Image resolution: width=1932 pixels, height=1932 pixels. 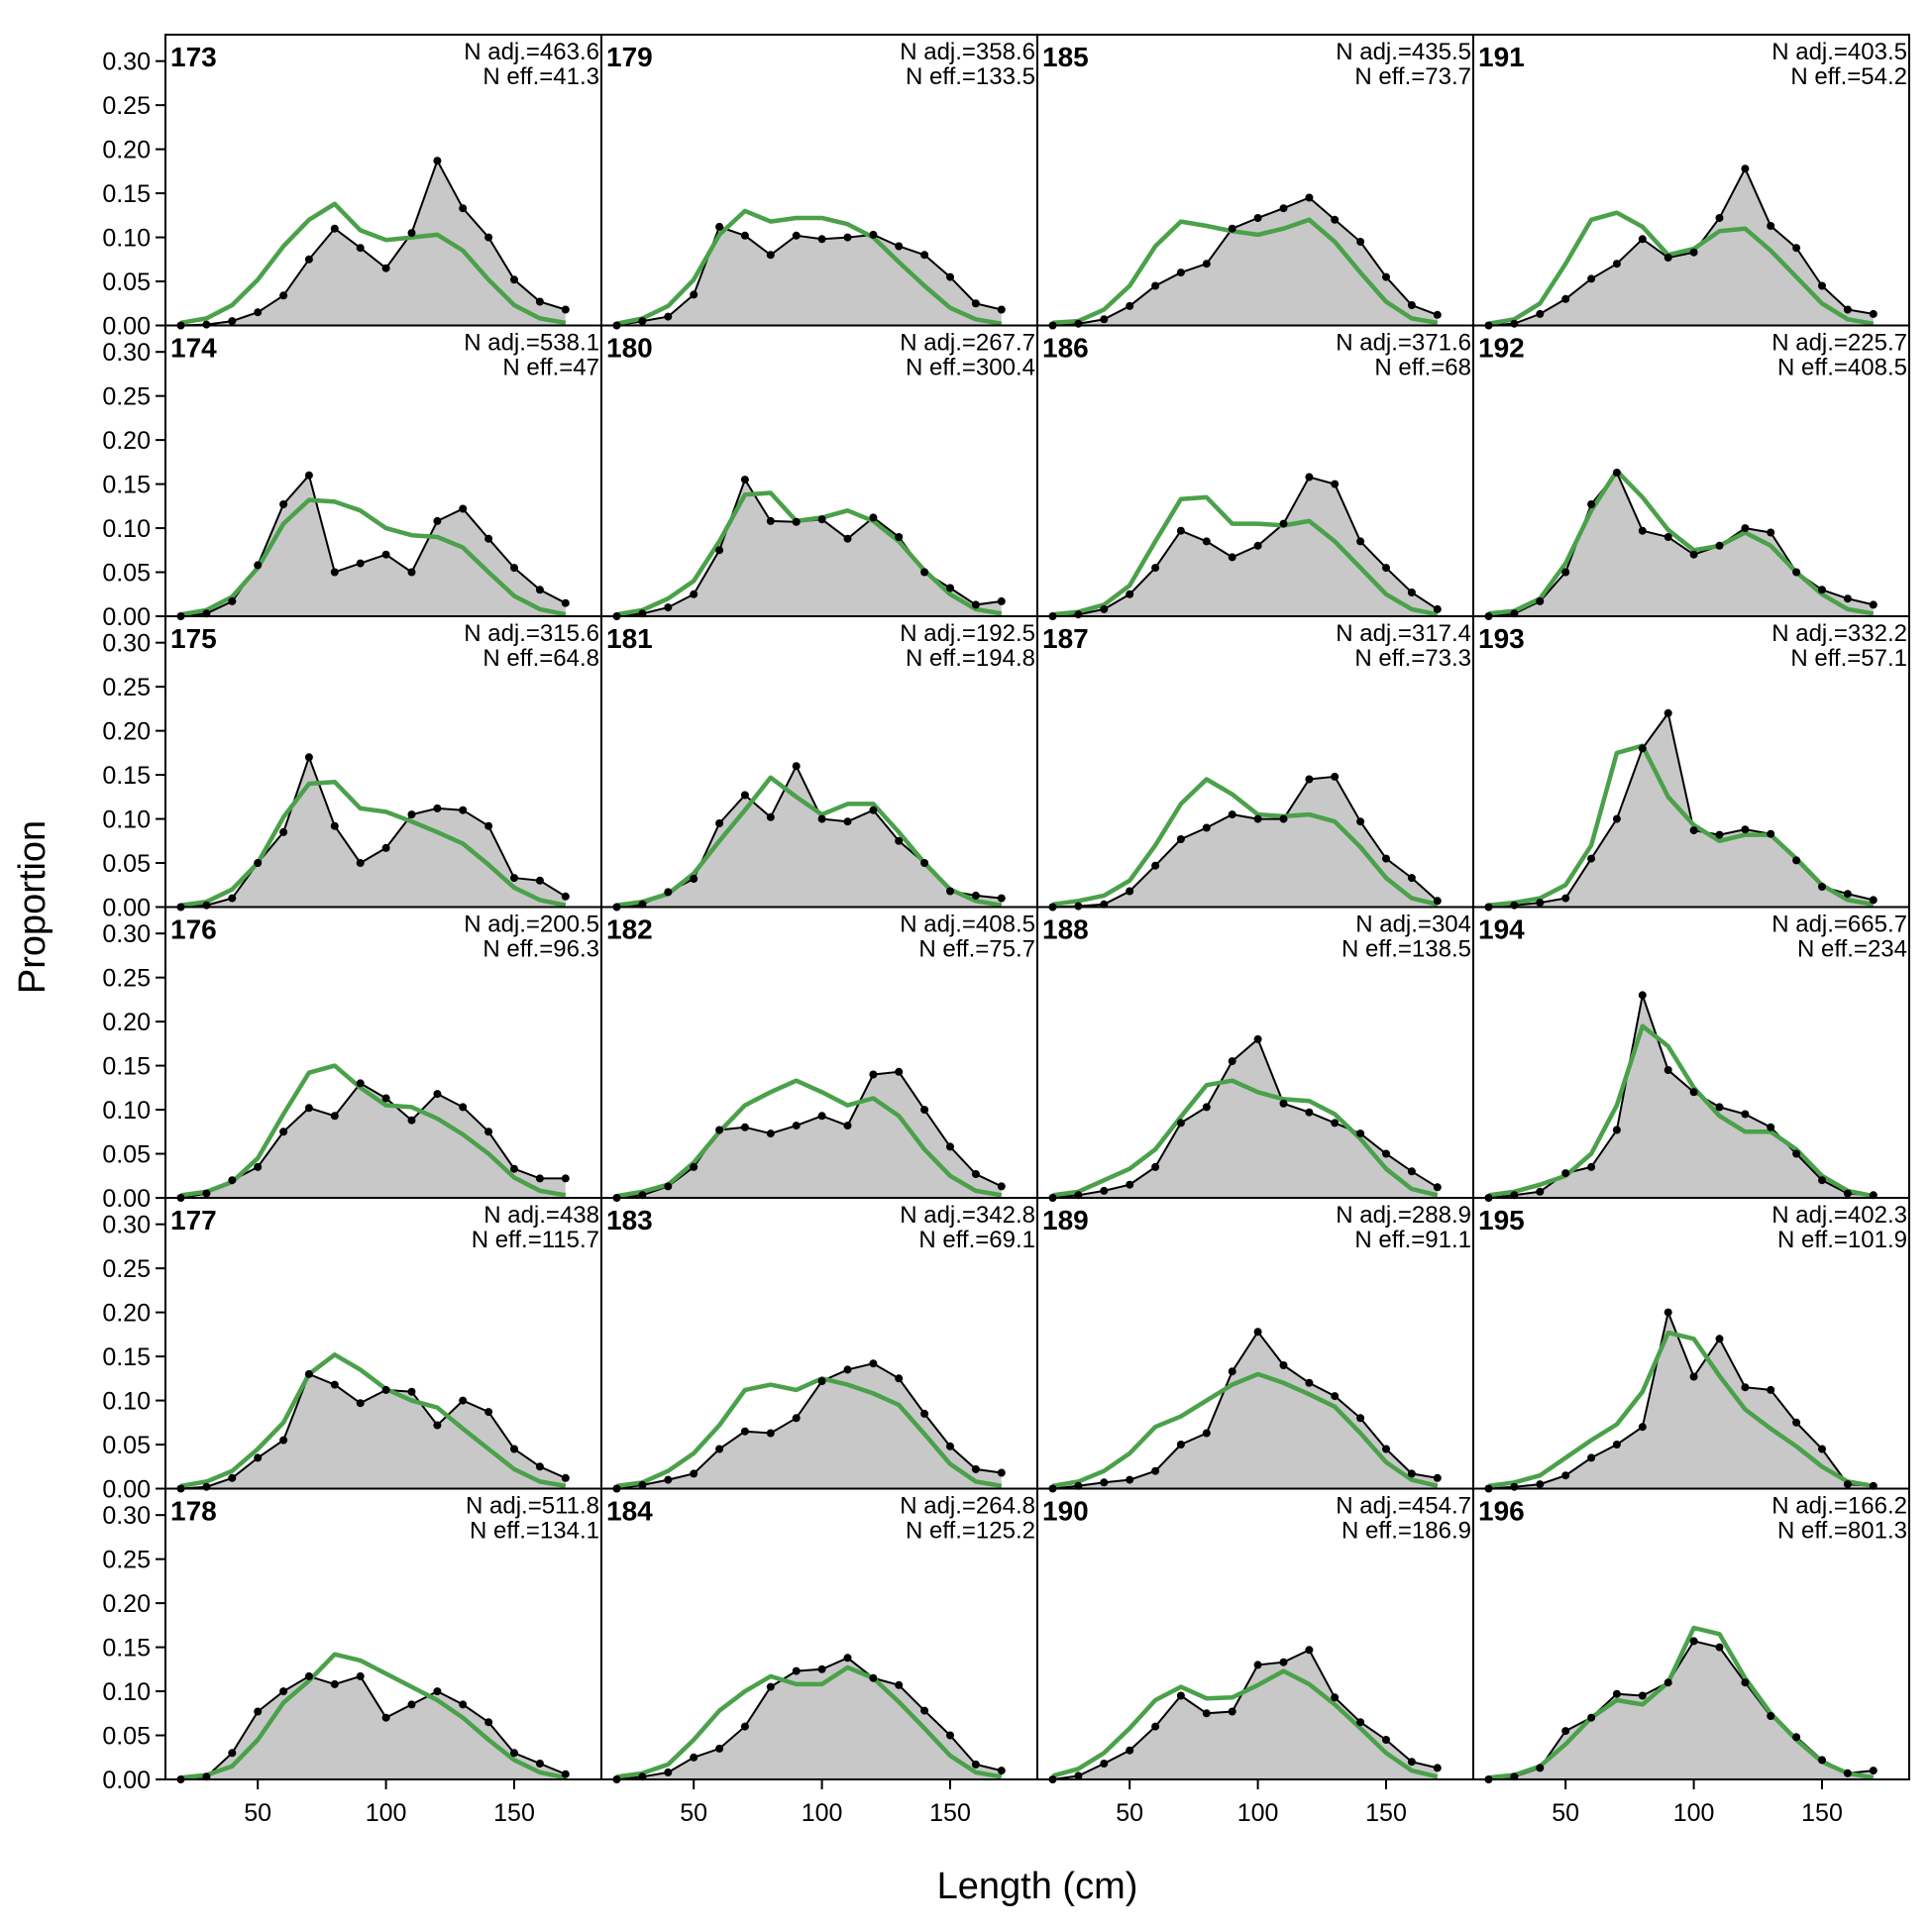 I want to click on n-eff-label: N eff.=194.8, so click(x=971, y=658).